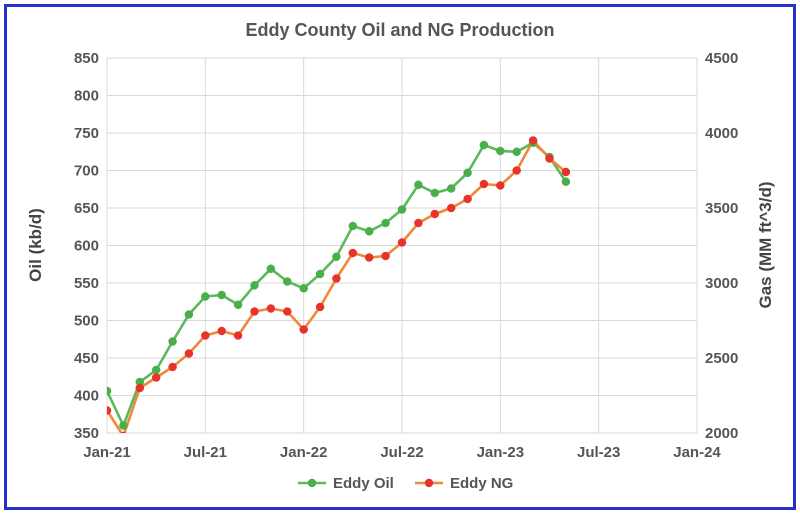  What do you see at coordinates (765, 244) in the screenshot?
I see `right-axis-title: Gas (MM ft^3/d)` at bounding box center [765, 244].